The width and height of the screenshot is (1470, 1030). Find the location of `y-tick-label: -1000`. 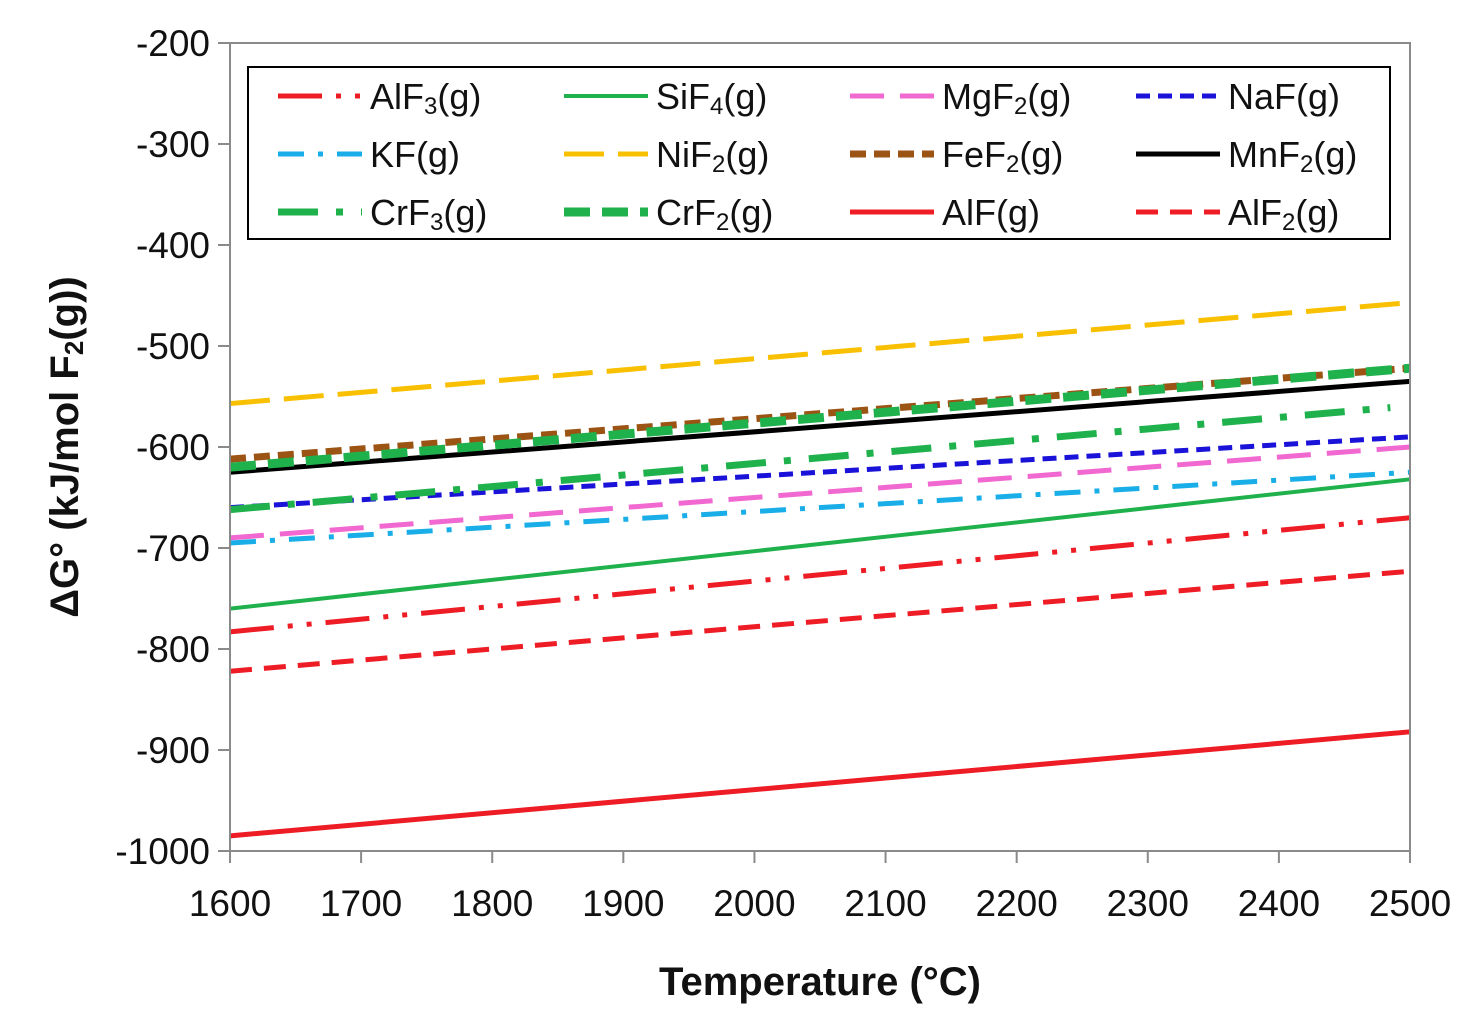

y-tick-label: -1000 is located at coordinates (162, 851).